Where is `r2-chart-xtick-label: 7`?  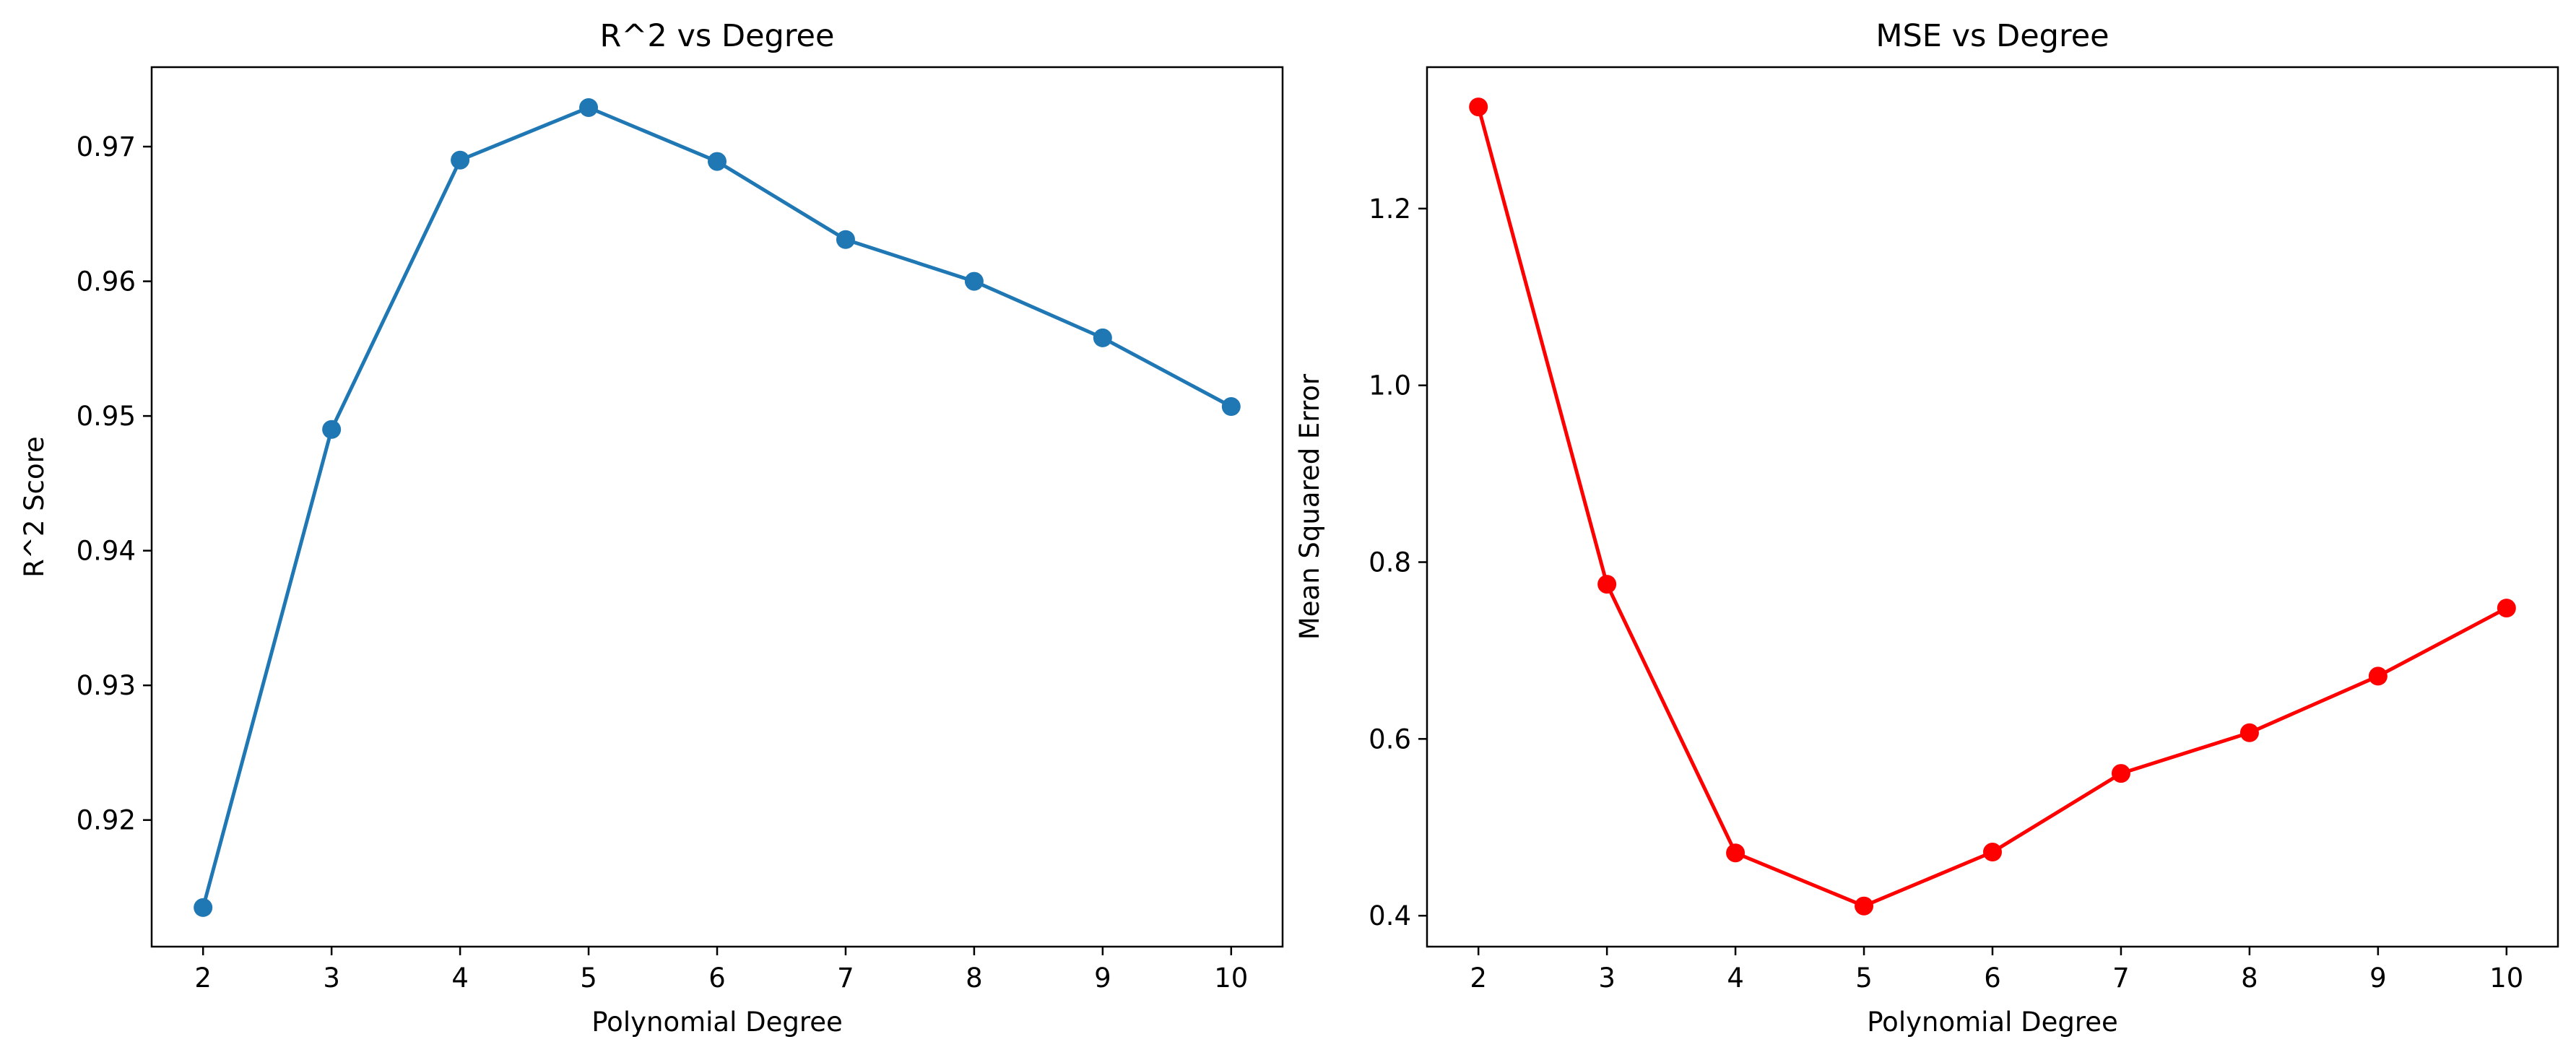
r2-chart-xtick-label: 7 is located at coordinates (845, 978).